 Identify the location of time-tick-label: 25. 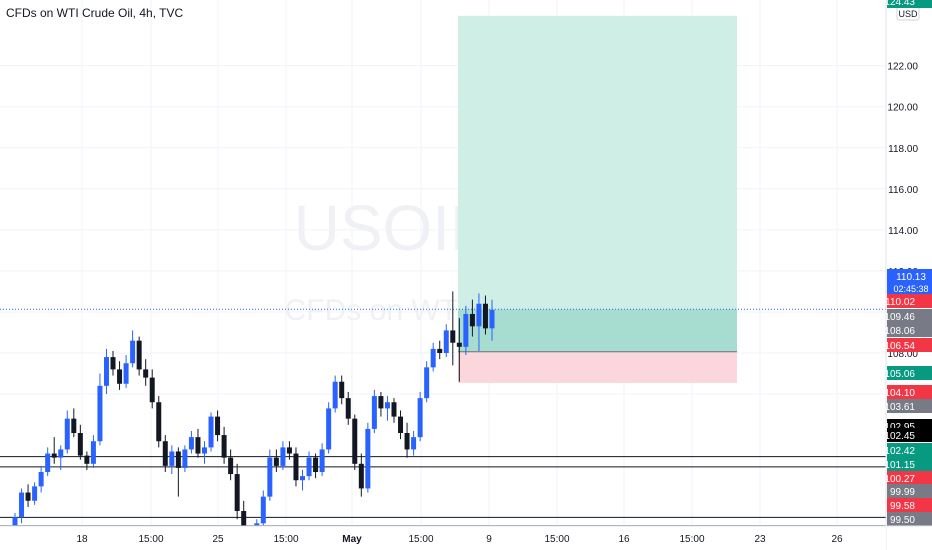
(218, 539).